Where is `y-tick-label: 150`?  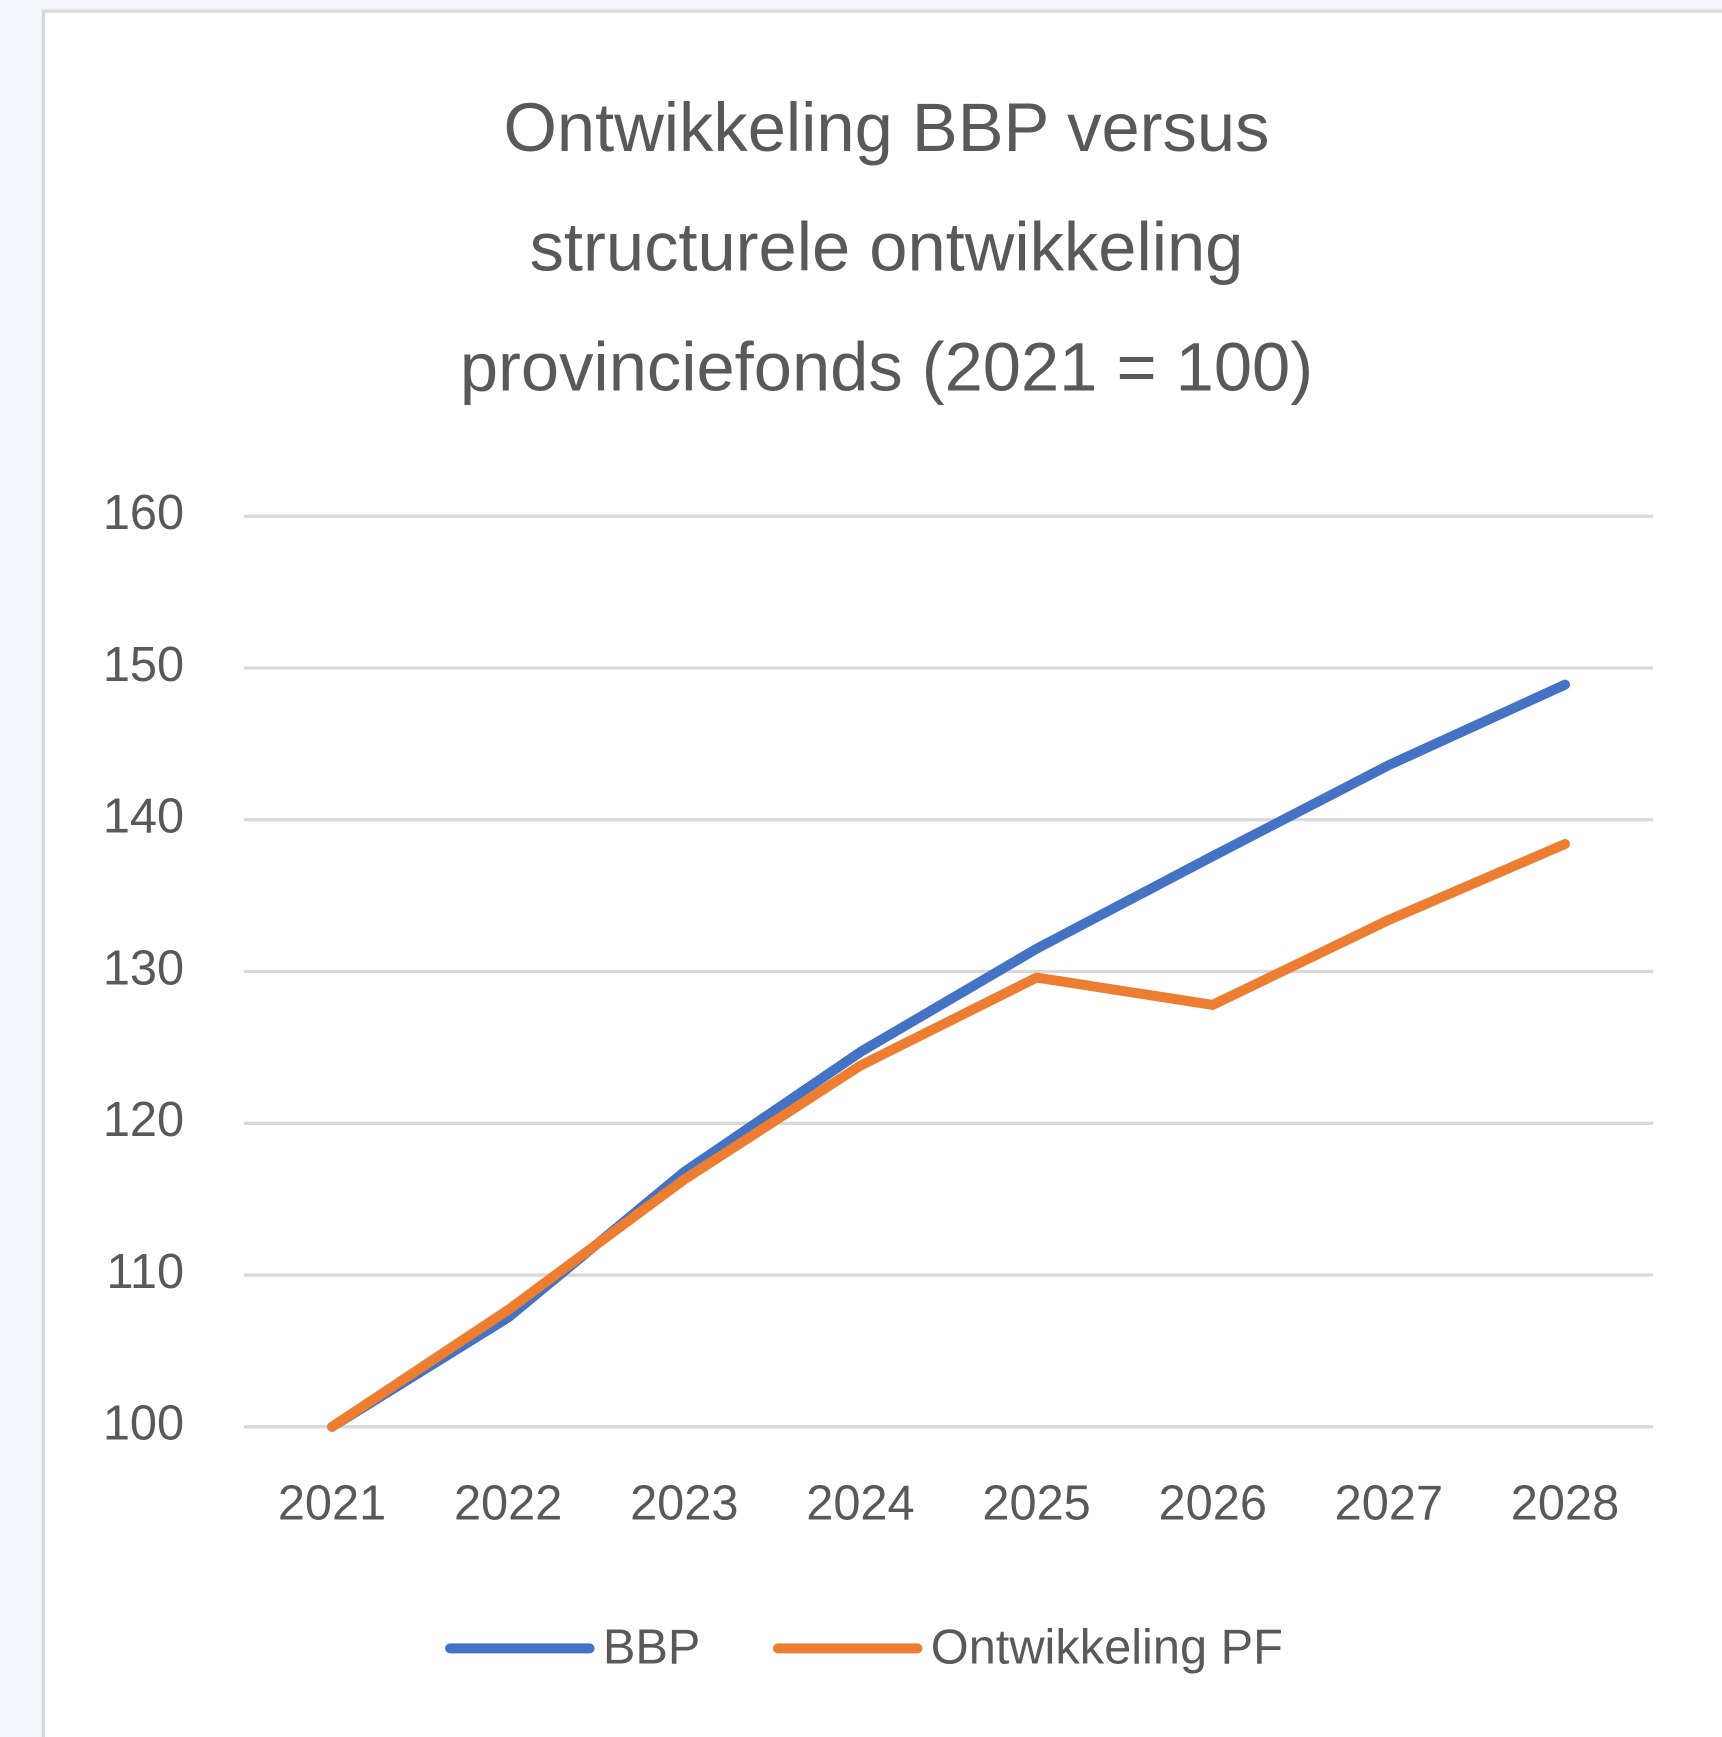
y-tick-label: 150 is located at coordinates (143, 665).